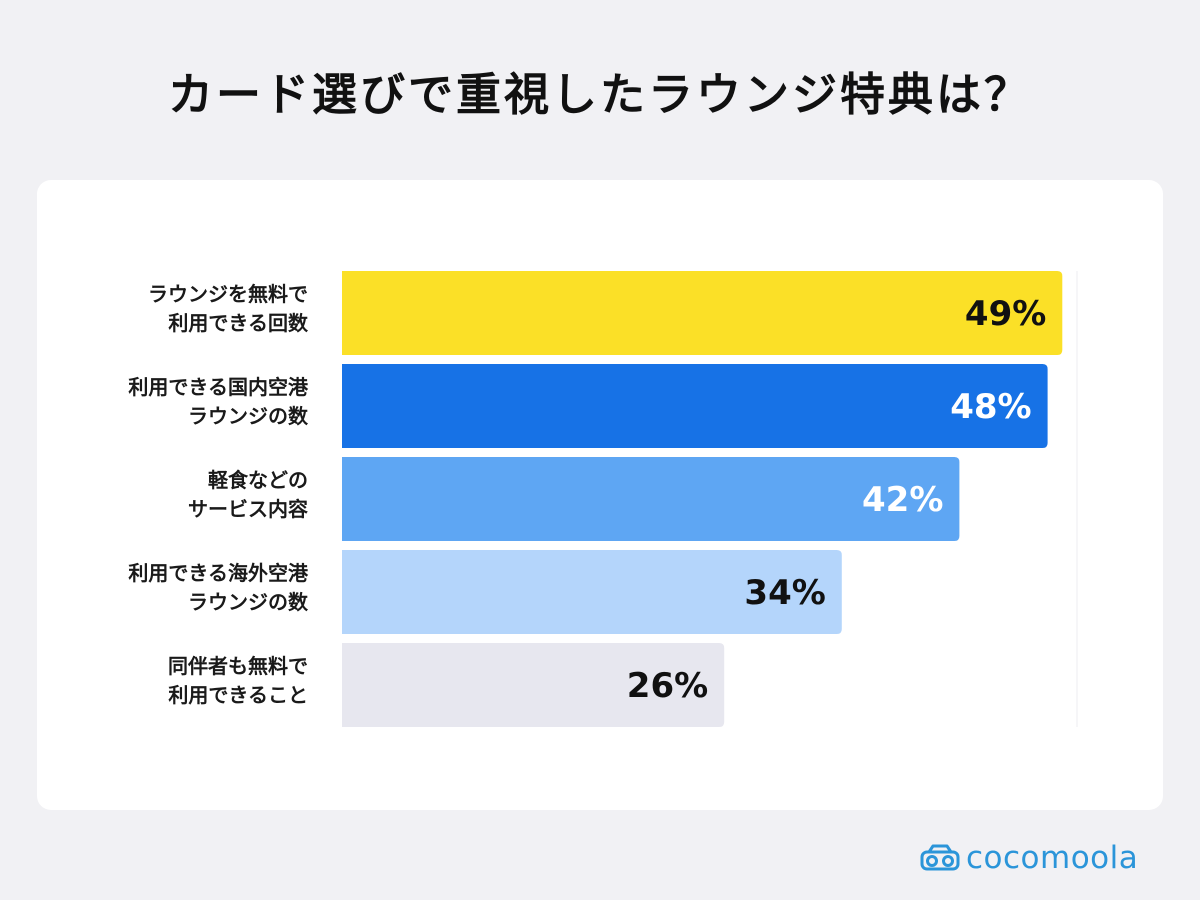  Describe the element at coordinates (1052, 858) in the screenshot. I see `brand-name: cocomoola` at that location.